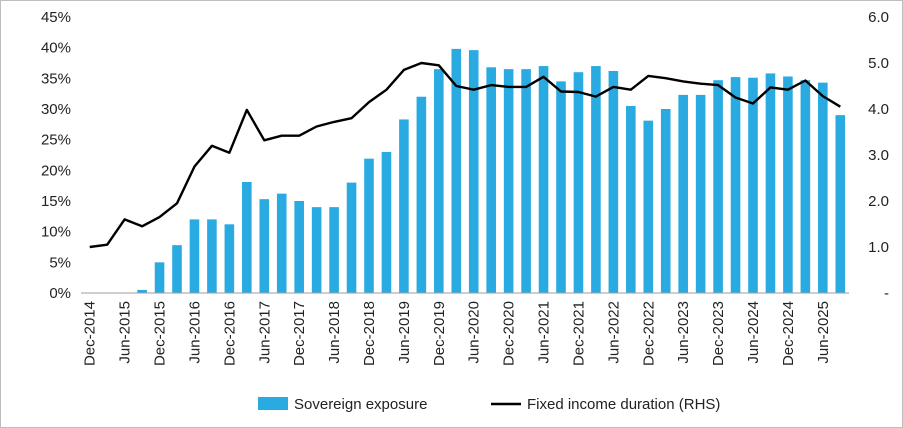 The height and width of the screenshot is (428, 903). What do you see at coordinates (334, 332) in the screenshot?
I see `x-tick-label: Jun-2018` at bounding box center [334, 332].